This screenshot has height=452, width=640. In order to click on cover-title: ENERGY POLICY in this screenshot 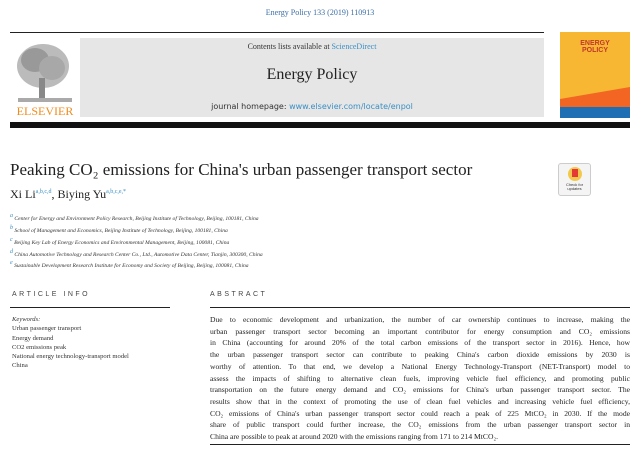, I will do `click(595, 47)`.